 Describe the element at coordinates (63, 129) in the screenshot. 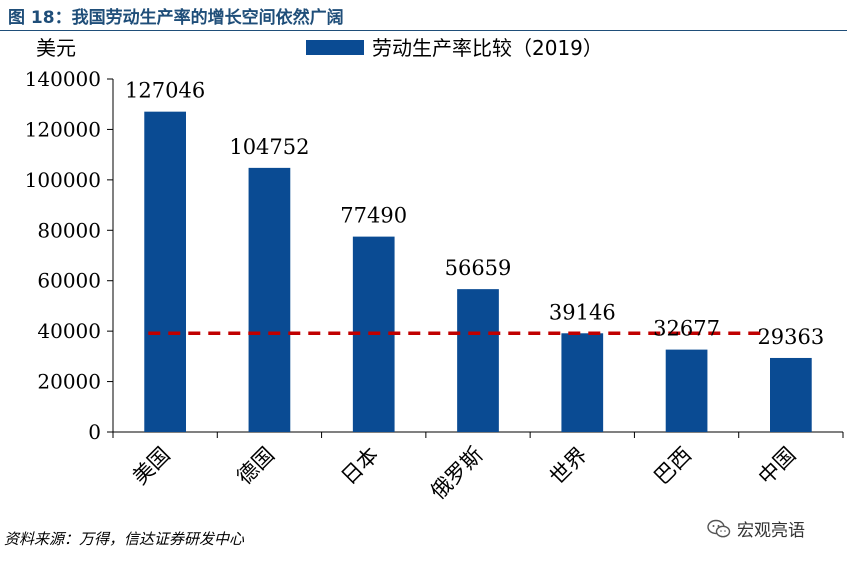

I see `y-tick-label: 120000` at that location.